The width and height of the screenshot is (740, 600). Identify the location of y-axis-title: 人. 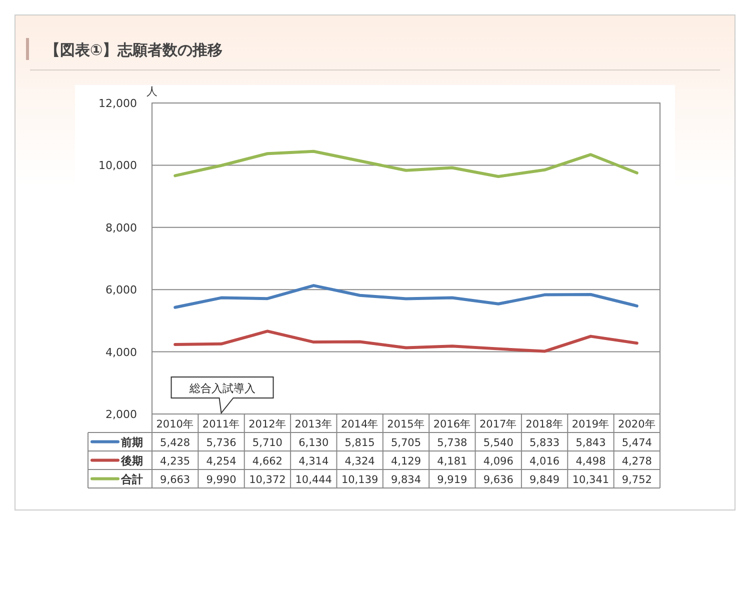
(152, 91).